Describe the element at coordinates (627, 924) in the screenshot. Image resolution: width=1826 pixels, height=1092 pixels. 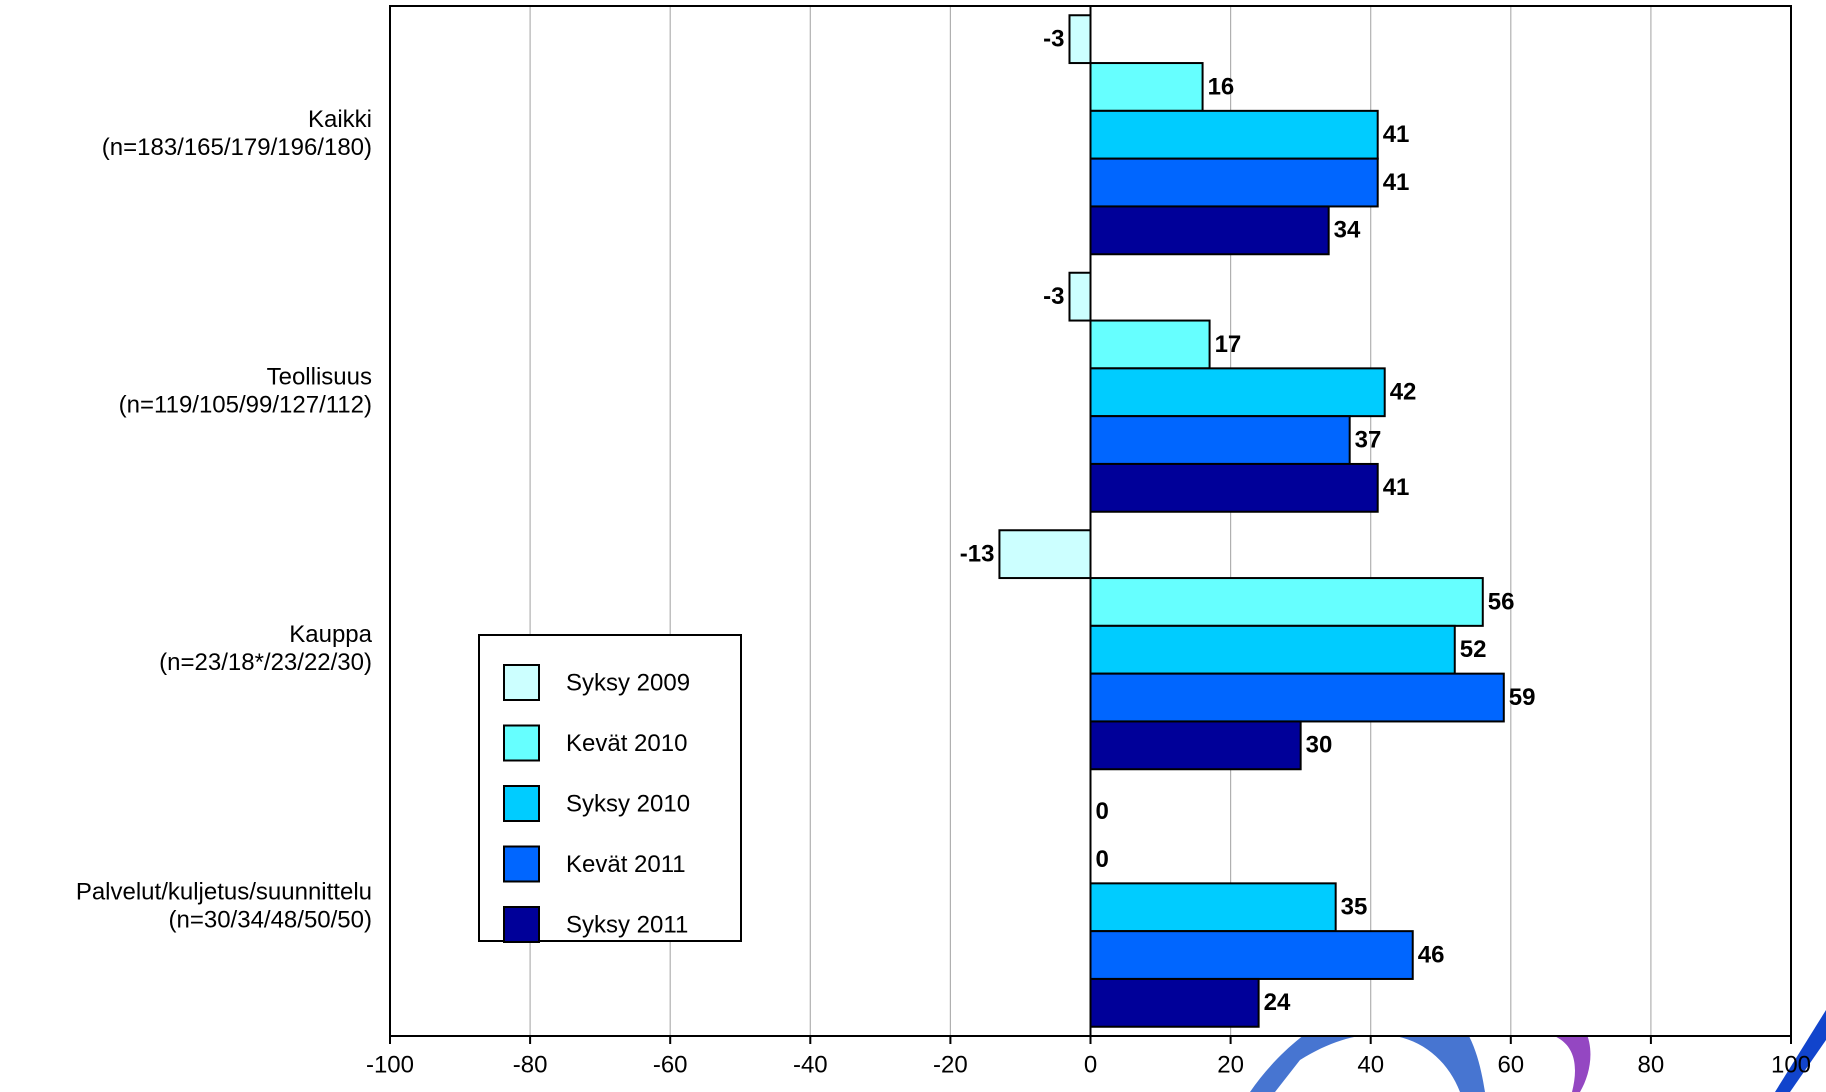
I see `legend-label: Syksy 2011` at that location.